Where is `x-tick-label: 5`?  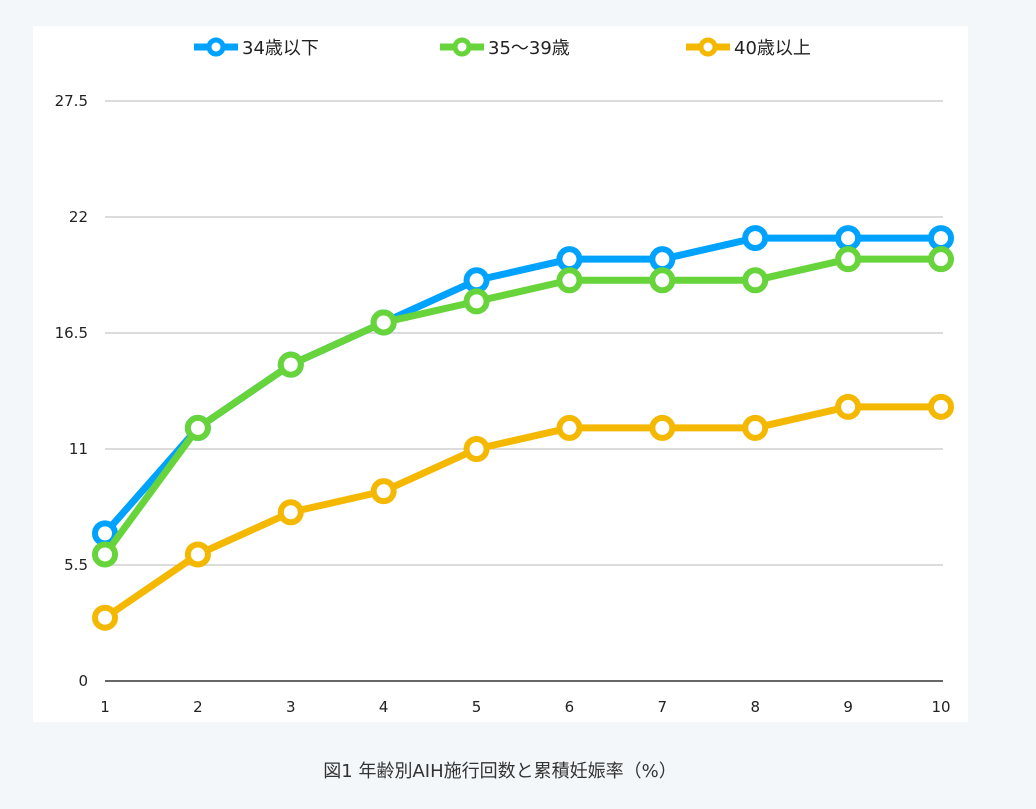 x-tick-label: 5 is located at coordinates (477, 707).